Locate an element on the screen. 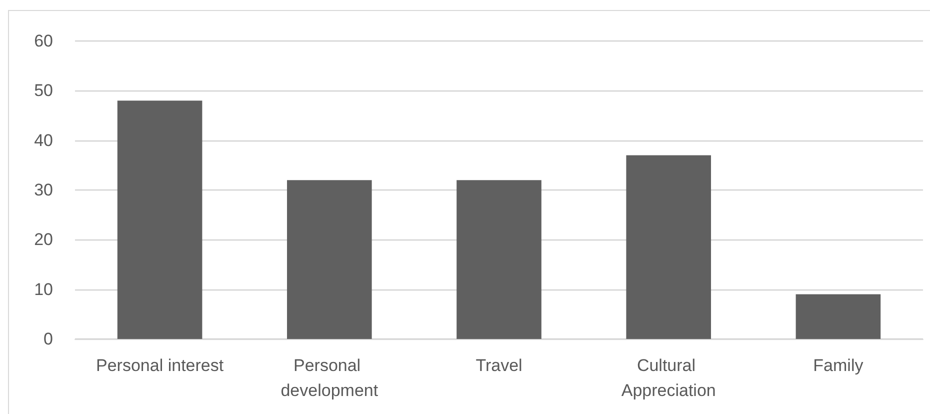  y-tick-label: 10 is located at coordinates (43, 289).